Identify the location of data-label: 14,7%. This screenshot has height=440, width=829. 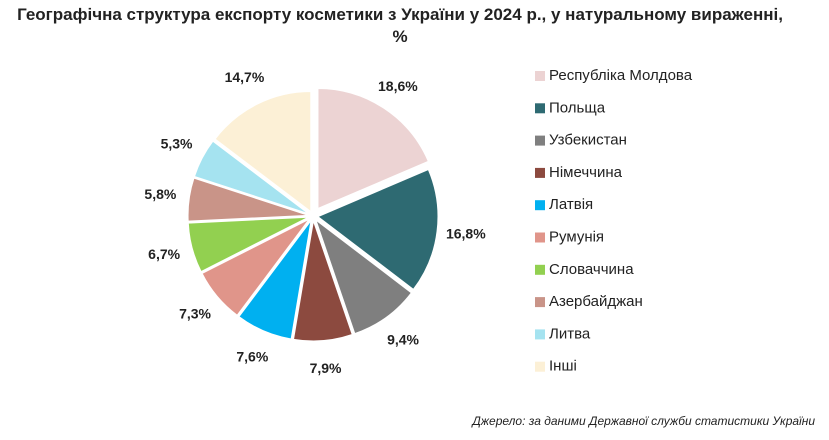
(245, 77).